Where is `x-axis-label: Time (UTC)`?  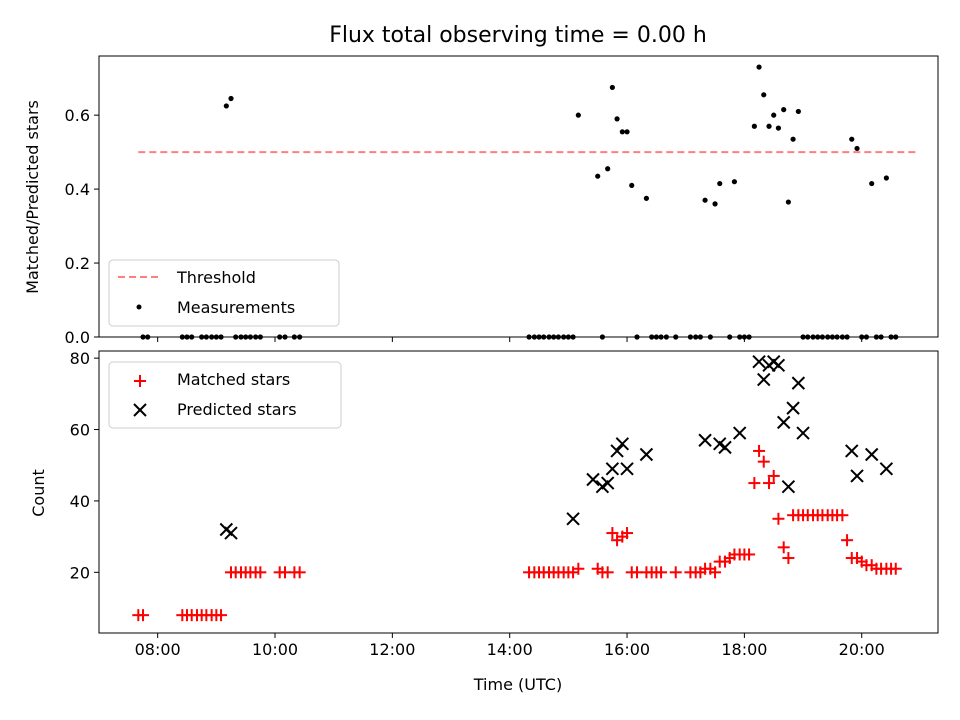 x-axis-label: Time (UTC) is located at coordinates (517, 684).